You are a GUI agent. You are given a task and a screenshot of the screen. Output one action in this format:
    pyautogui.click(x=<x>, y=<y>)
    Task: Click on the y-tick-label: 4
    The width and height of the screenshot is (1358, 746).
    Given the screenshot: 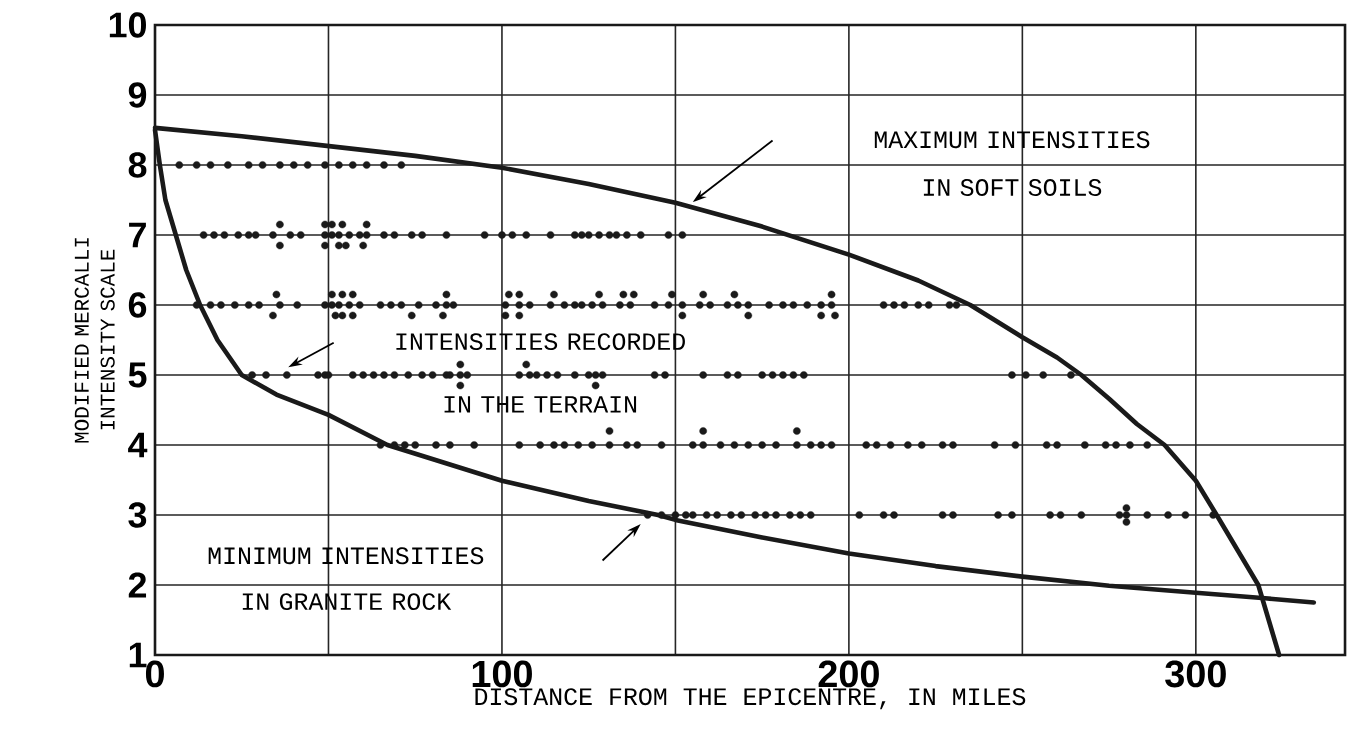 What is the action you would take?
    pyautogui.click(x=138, y=445)
    